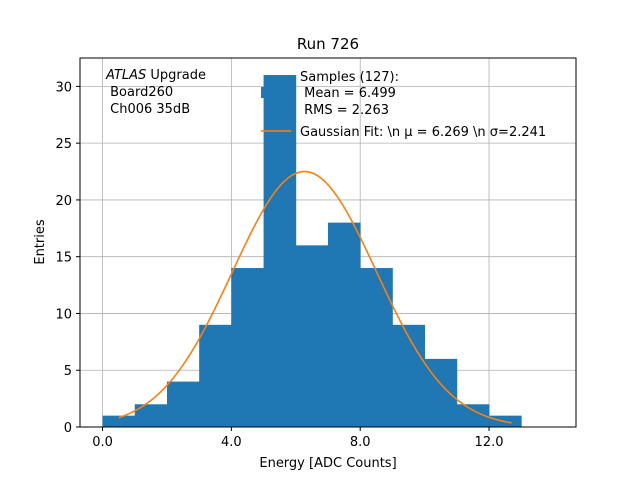  Describe the element at coordinates (298, 438) in the screenshot. I see `x-axis-ticks: 0.0 4.0 8.0 12.0` at that location.